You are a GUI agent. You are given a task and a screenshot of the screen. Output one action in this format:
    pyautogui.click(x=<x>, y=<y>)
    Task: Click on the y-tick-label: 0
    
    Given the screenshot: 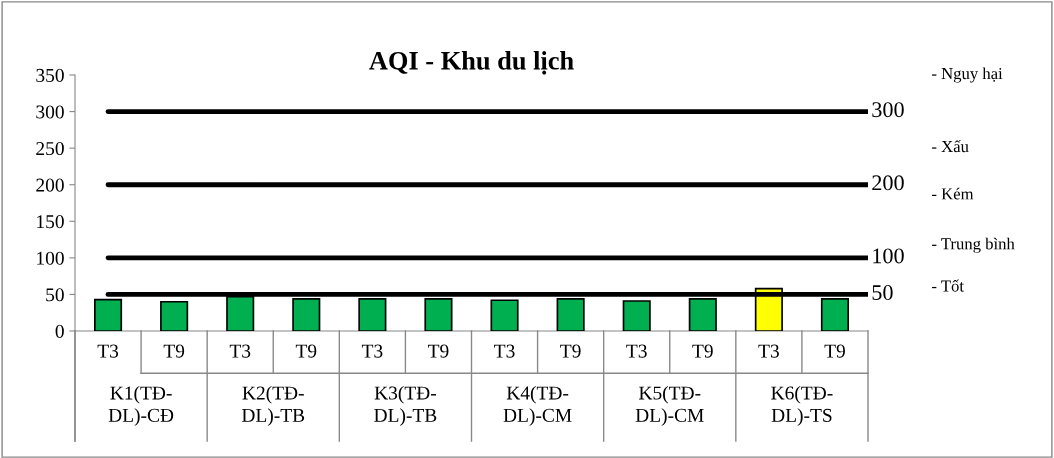 What is the action you would take?
    pyautogui.click(x=59, y=331)
    